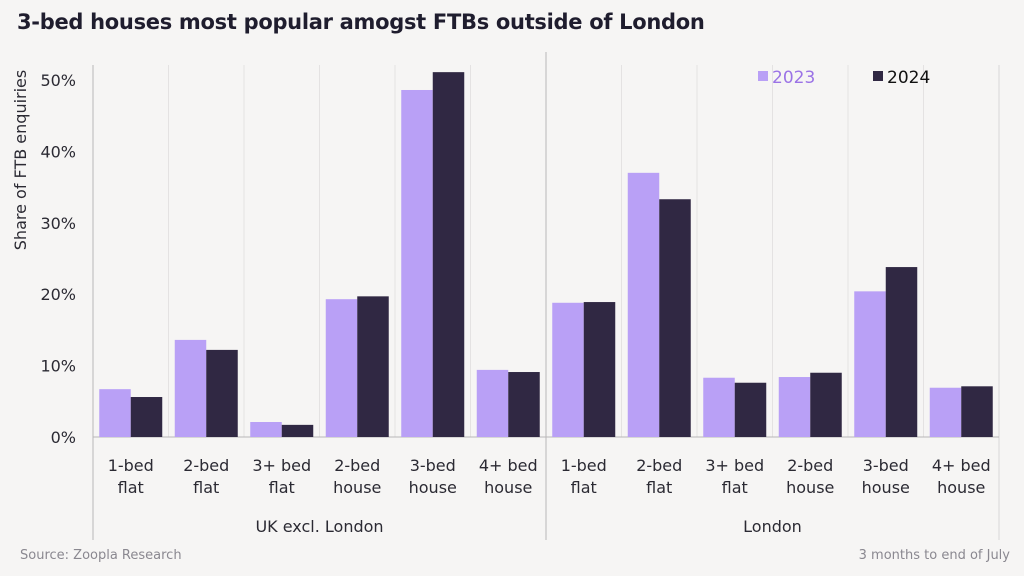 This screenshot has width=1024, height=576. What do you see at coordinates (20, 160) in the screenshot?
I see `y-axis-label: Share of FTB enquiries` at bounding box center [20, 160].